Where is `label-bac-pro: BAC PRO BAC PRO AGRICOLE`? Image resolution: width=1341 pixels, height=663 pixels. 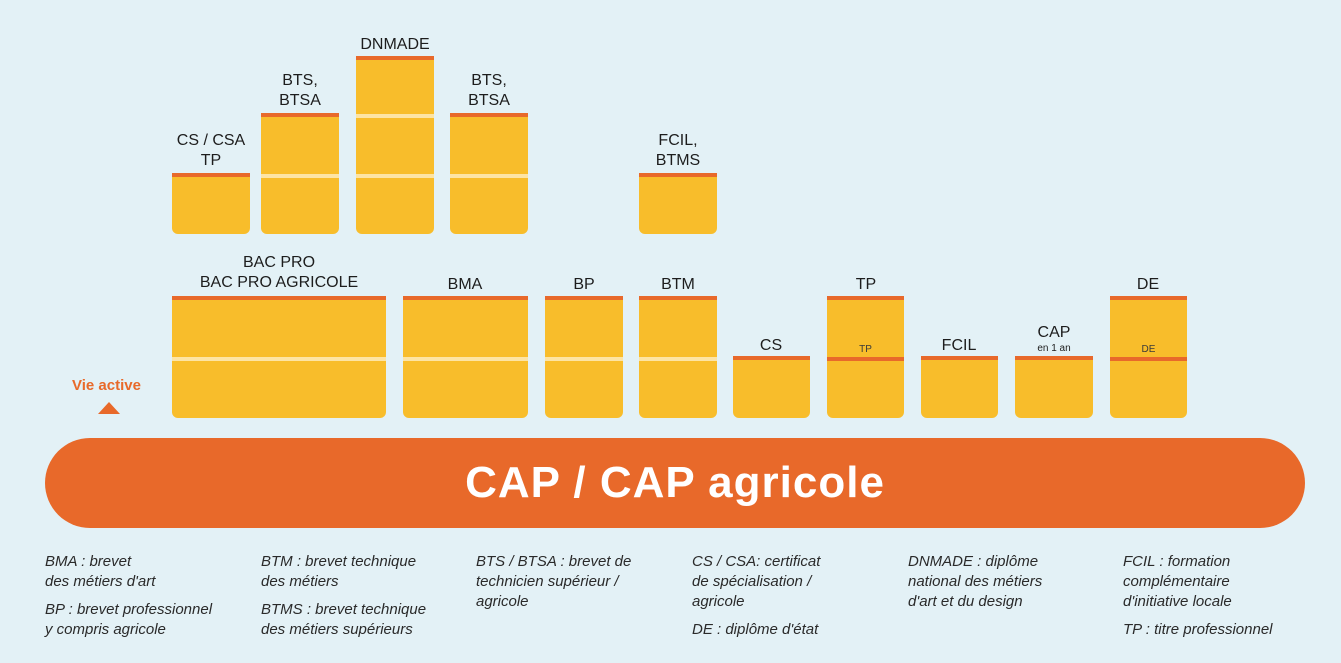
label-bac-pro: BAC PRO BAC PRO AGRICOLE is located at coordinates (279, 273).